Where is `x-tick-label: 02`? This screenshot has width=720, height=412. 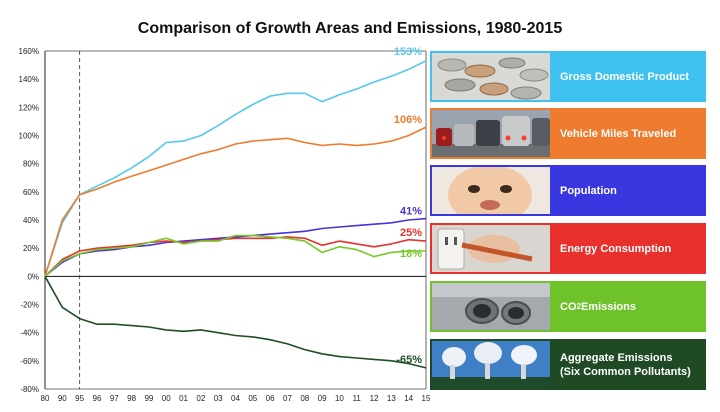 x-tick-label: 02 is located at coordinates (200, 398).